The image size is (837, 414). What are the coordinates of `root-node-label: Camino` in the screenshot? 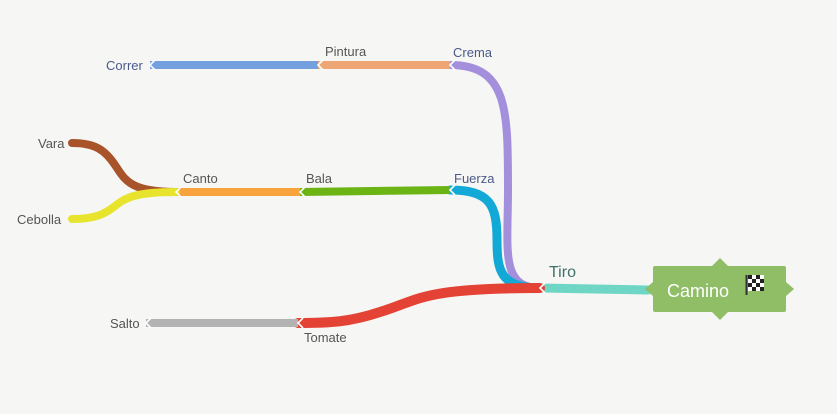 It's located at (698, 291).